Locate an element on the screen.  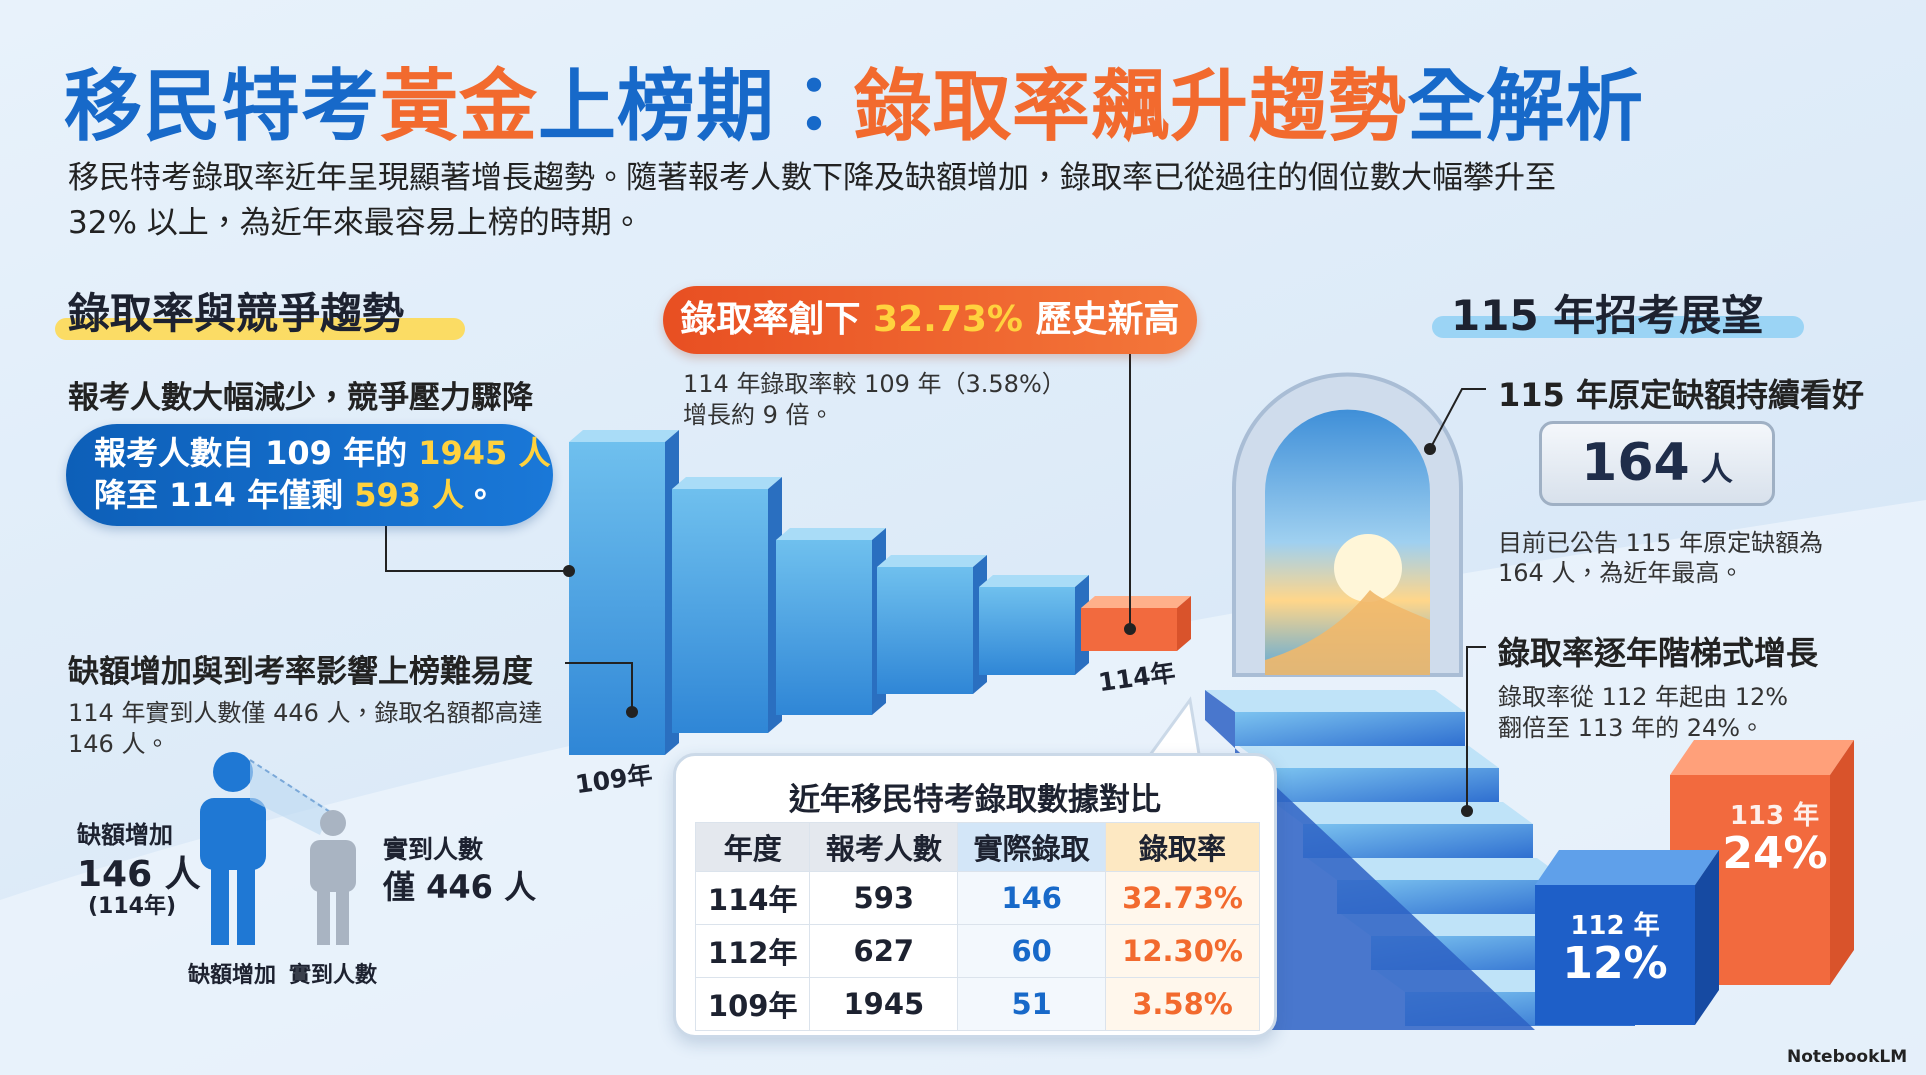
table-cell: 1945 is located at coordinates (884, 1004).